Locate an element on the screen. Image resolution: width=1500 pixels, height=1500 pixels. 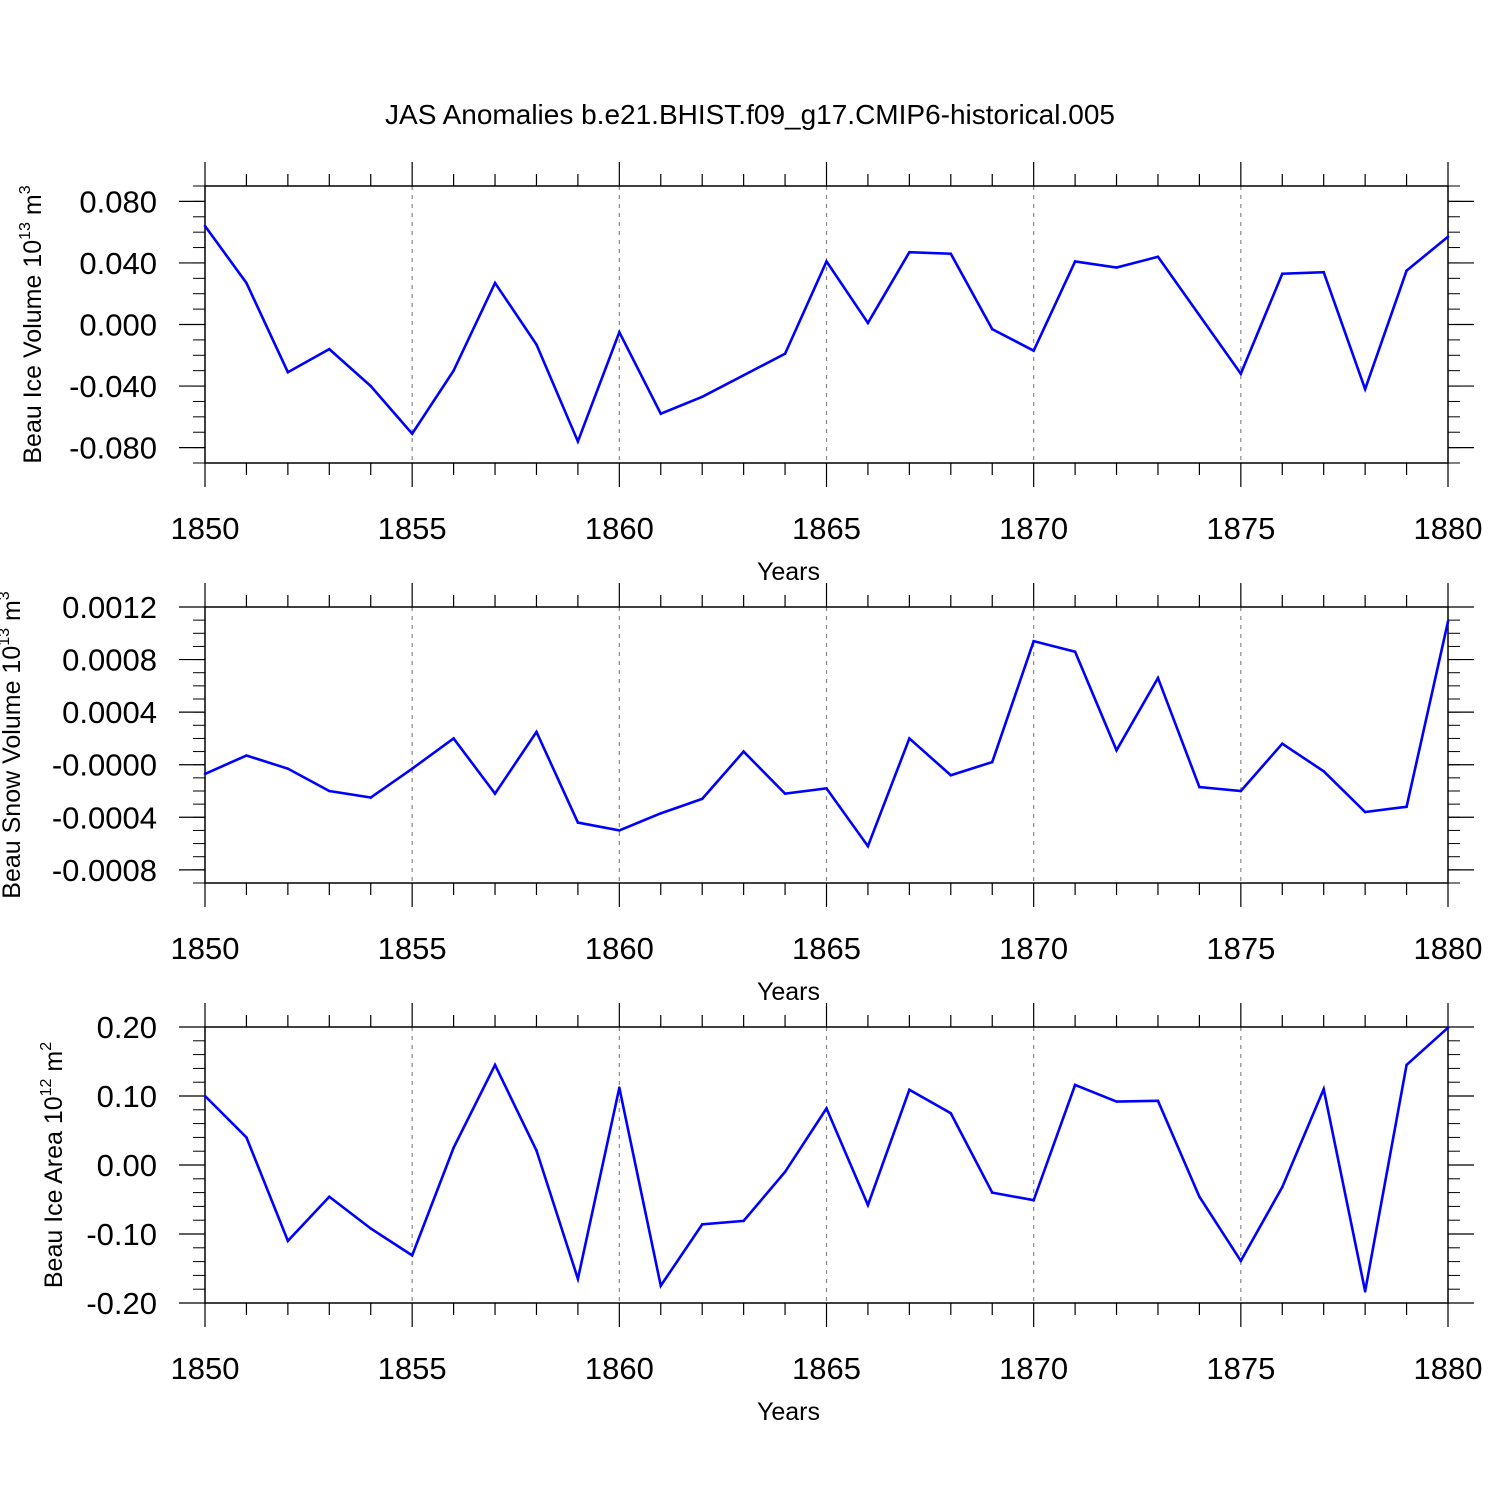
y-tick-label: 0.0004 is located at coordinates (109, 712).